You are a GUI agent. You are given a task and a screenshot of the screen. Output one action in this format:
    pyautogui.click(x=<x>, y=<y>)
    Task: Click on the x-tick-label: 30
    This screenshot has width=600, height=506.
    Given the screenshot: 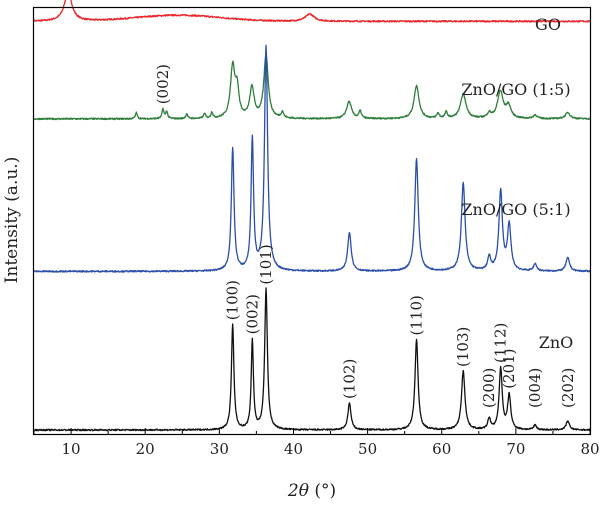 What is the action you would take?
    pyautogui.click(x=219, y=449)
    